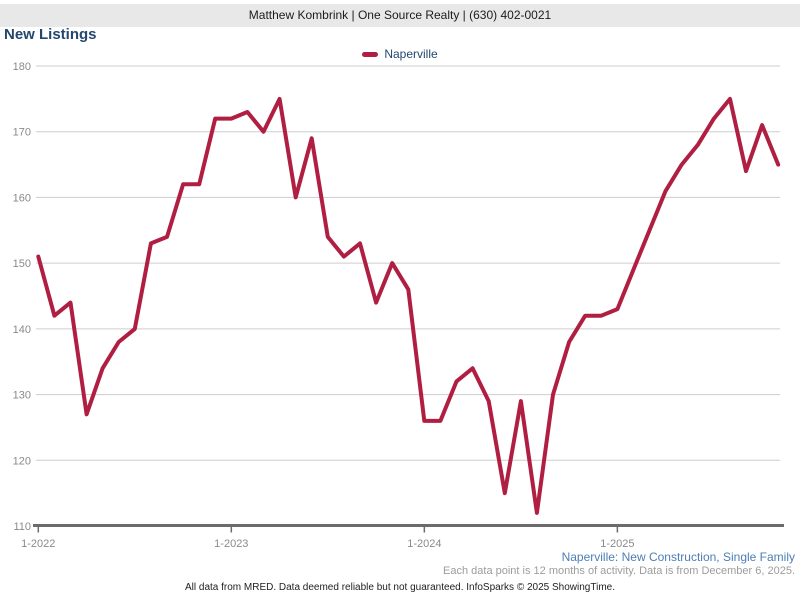  Describe the element at coordinates (424, 544) in the screenshot. I see `x-axis-label: 1-2024` at that location.